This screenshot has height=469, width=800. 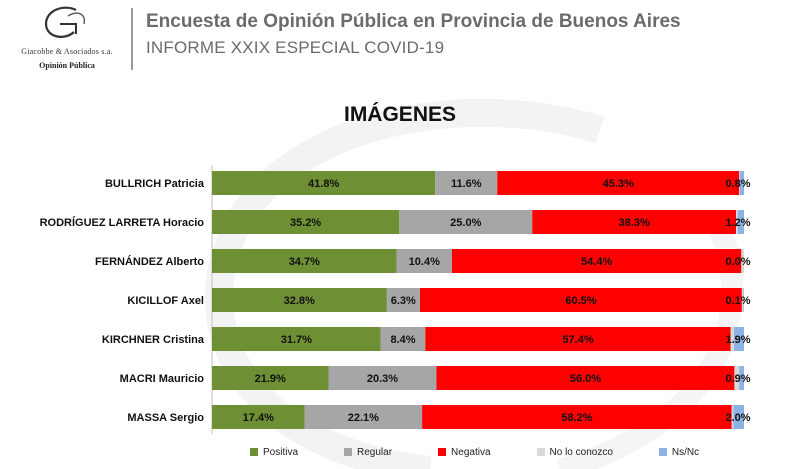 I want to click on value-label: 31.7%, so click(x=296, y=340).